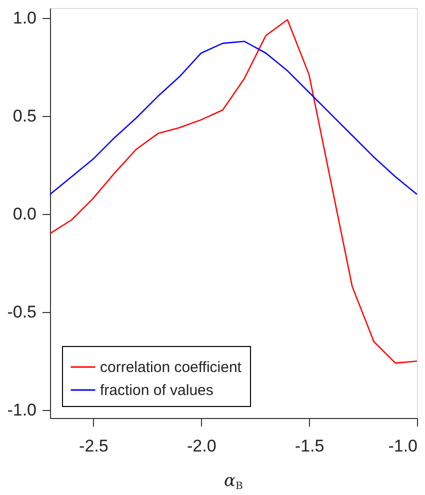 The height and width of the screenshot is (495, 425). What do you see at coordinates (24, 214) in the screenshot?
I see `y-tick-label: 0.0` at bounding box center [24, 214].